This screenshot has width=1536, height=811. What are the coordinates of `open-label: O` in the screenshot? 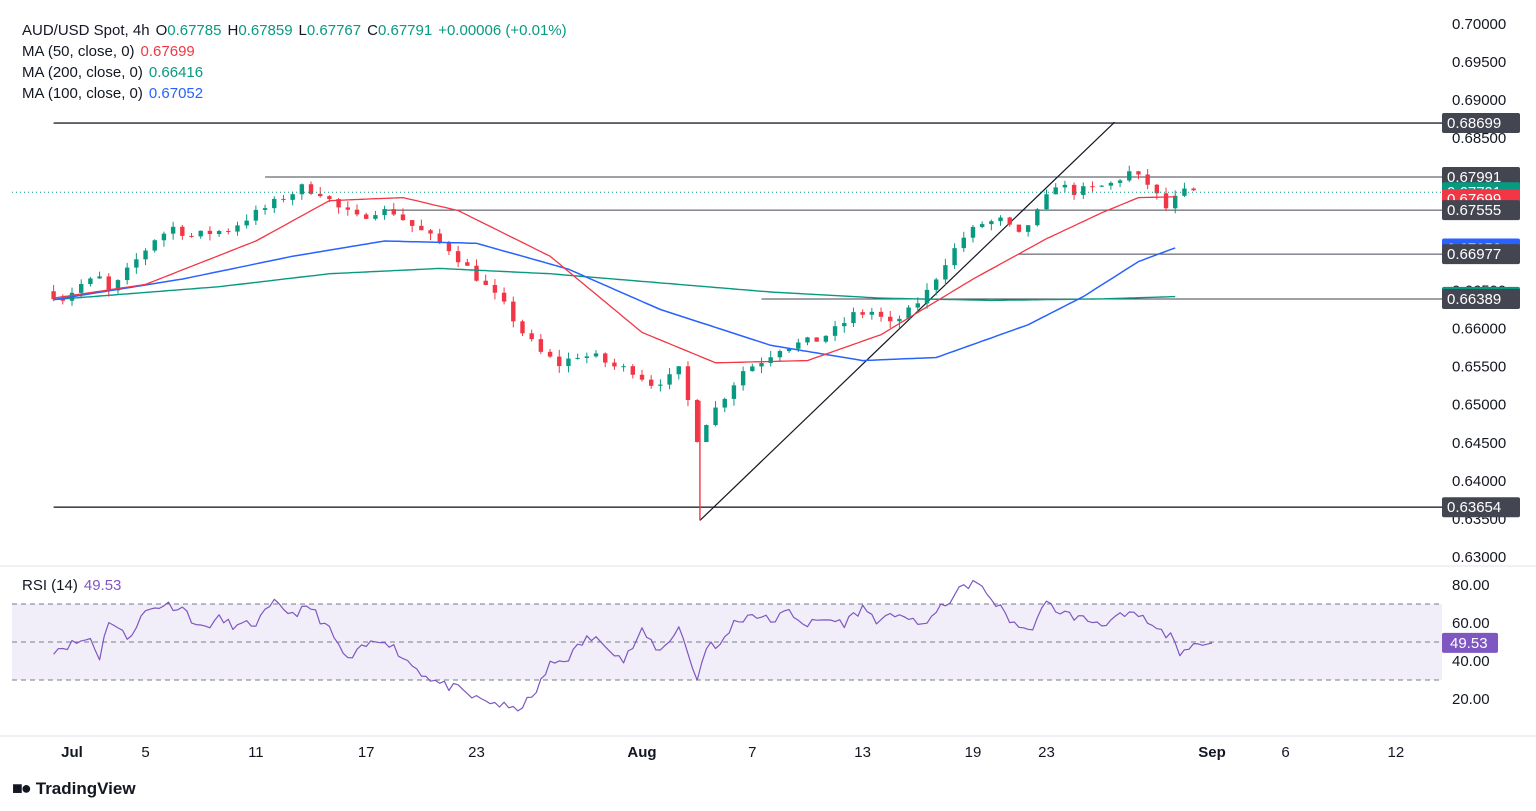 It's located at (161, 30).